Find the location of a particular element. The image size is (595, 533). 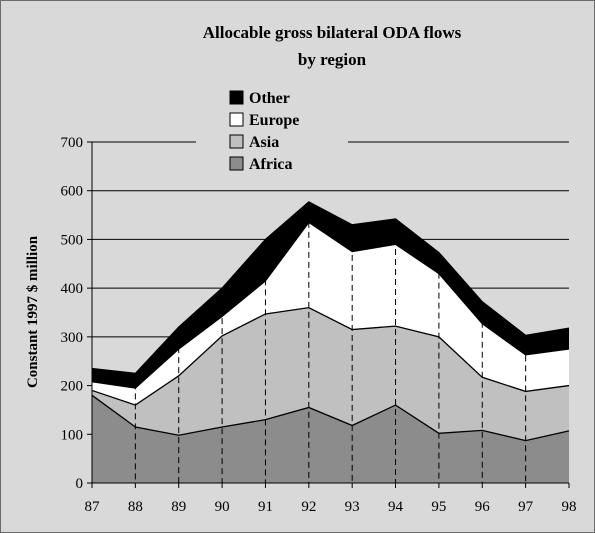

y-tick-label-600: 600 is located at coordinates (72, 192).